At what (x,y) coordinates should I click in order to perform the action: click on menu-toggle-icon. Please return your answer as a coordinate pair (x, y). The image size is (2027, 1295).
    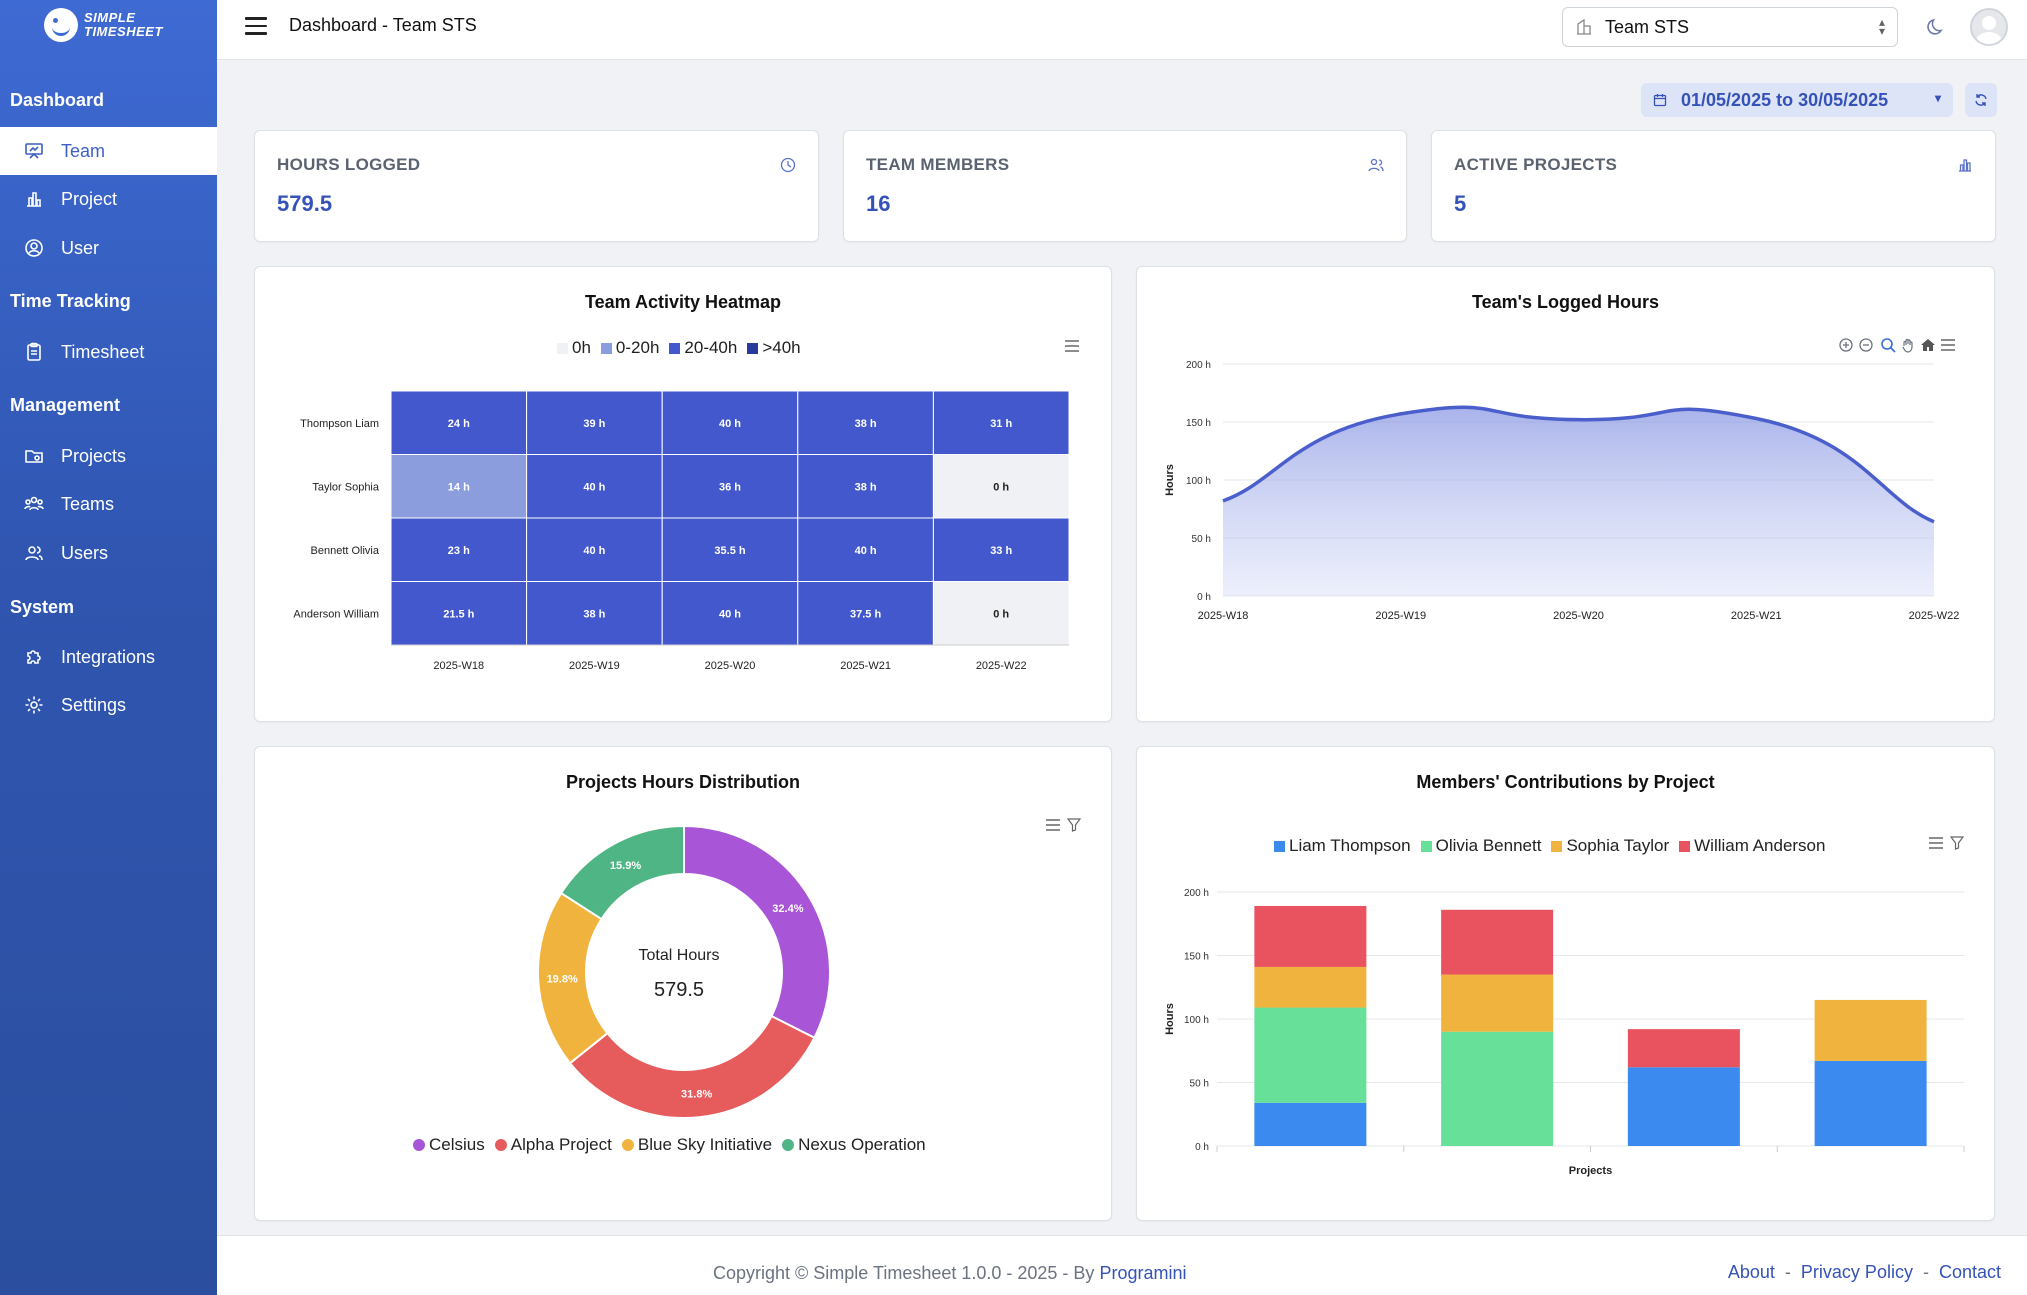
    Looking at the image, I should click on (256, 26).